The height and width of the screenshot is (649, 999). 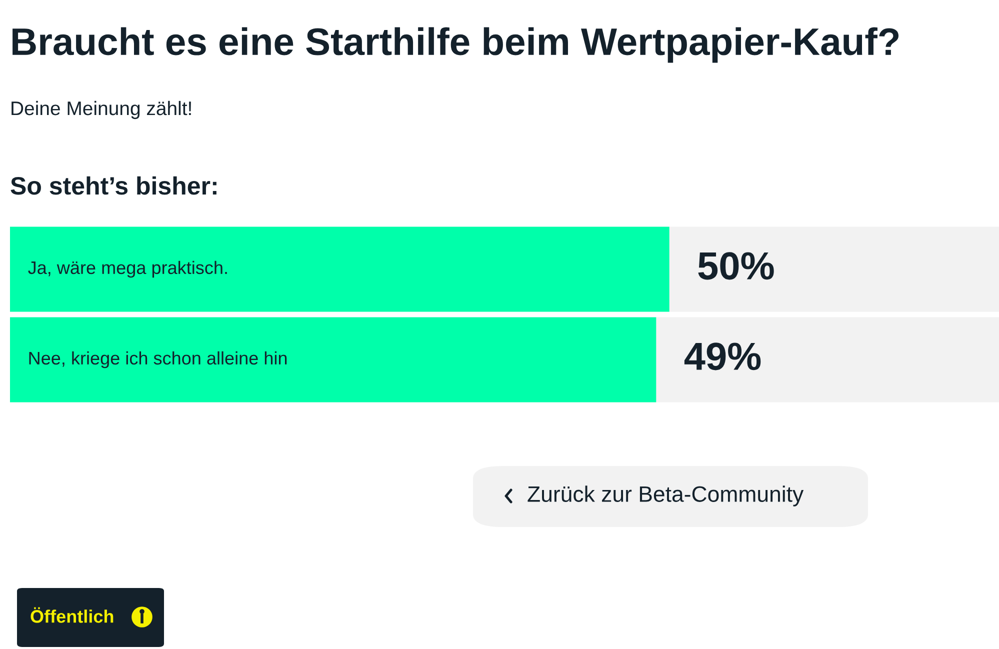 What do you see at coordinates (736, 266) in the screenshot?
I see `data-label: 50%` at bounding box center [736, 266].